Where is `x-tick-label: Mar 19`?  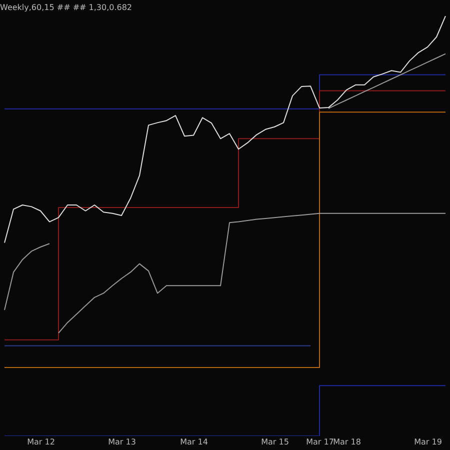
x-tick-label: Mar 19 is located at coordinates (428, 442).